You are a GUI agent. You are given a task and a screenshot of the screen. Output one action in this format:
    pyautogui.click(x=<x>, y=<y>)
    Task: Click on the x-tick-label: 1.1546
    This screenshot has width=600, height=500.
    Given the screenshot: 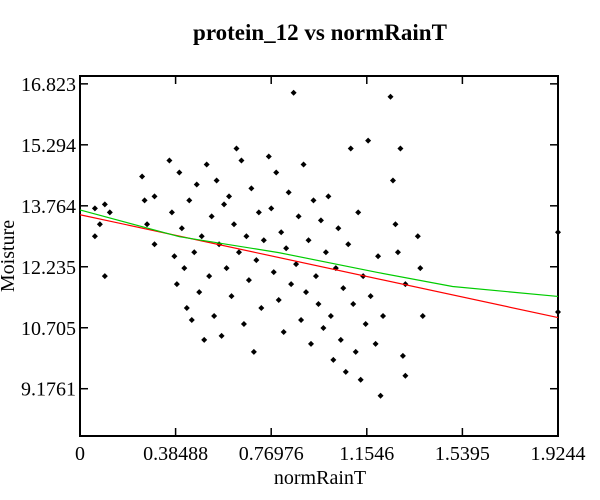 What is the action you would take?
    pyautogui.click(x=366, y=454)
    